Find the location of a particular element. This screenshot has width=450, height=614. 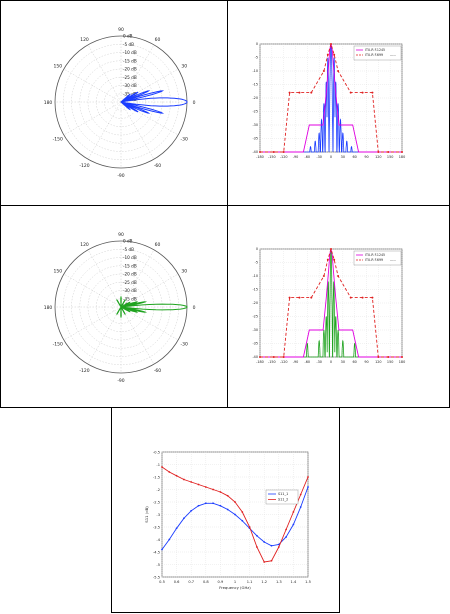

angle-tick-label: -150 is located at coordinates (58, 140).